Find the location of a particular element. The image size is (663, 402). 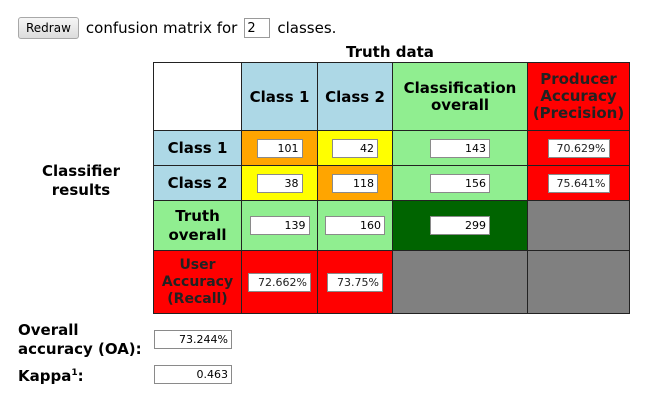

value-field: 143 is located at coordinates (460, 148).